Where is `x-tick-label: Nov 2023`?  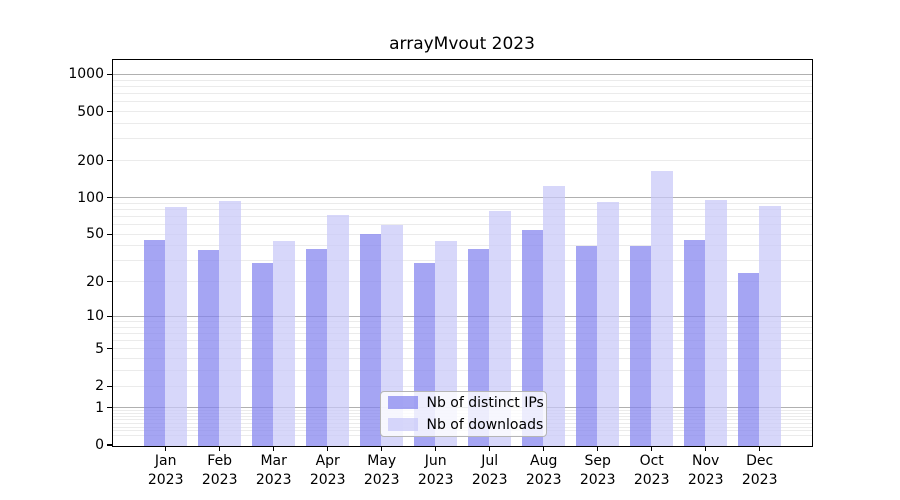 x-tick-label: Nov 2023 is located at coordinates (706, 471).